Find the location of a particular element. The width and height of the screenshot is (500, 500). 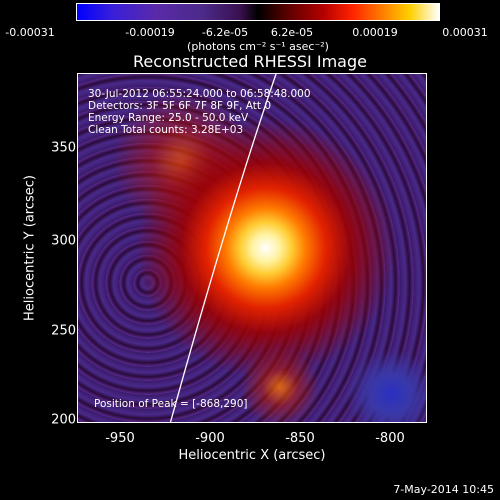

info-clean: Clean Total counts: 3.28E+03 is located at coordinates (166, 130).